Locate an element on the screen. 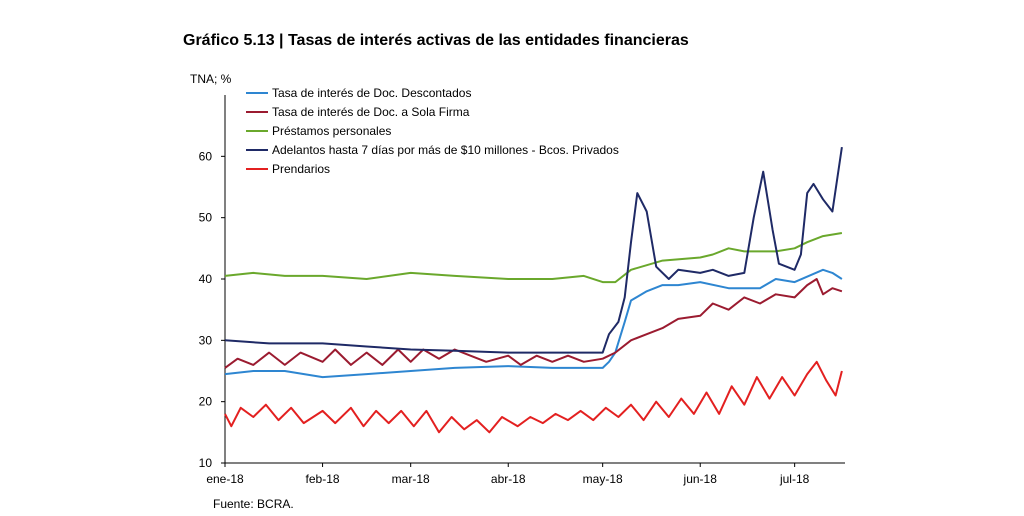 Image resolution: width=1024 pixels, height=516 pixels. x-tick-label: mar-18 is located at coordinates (411, 479).